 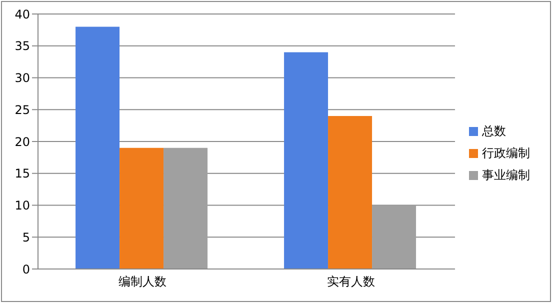 What do you see at coordinates (350, 281) in the screenshot?
I see `x-tick-label: 实有人数` at bounding box center [350, 281].